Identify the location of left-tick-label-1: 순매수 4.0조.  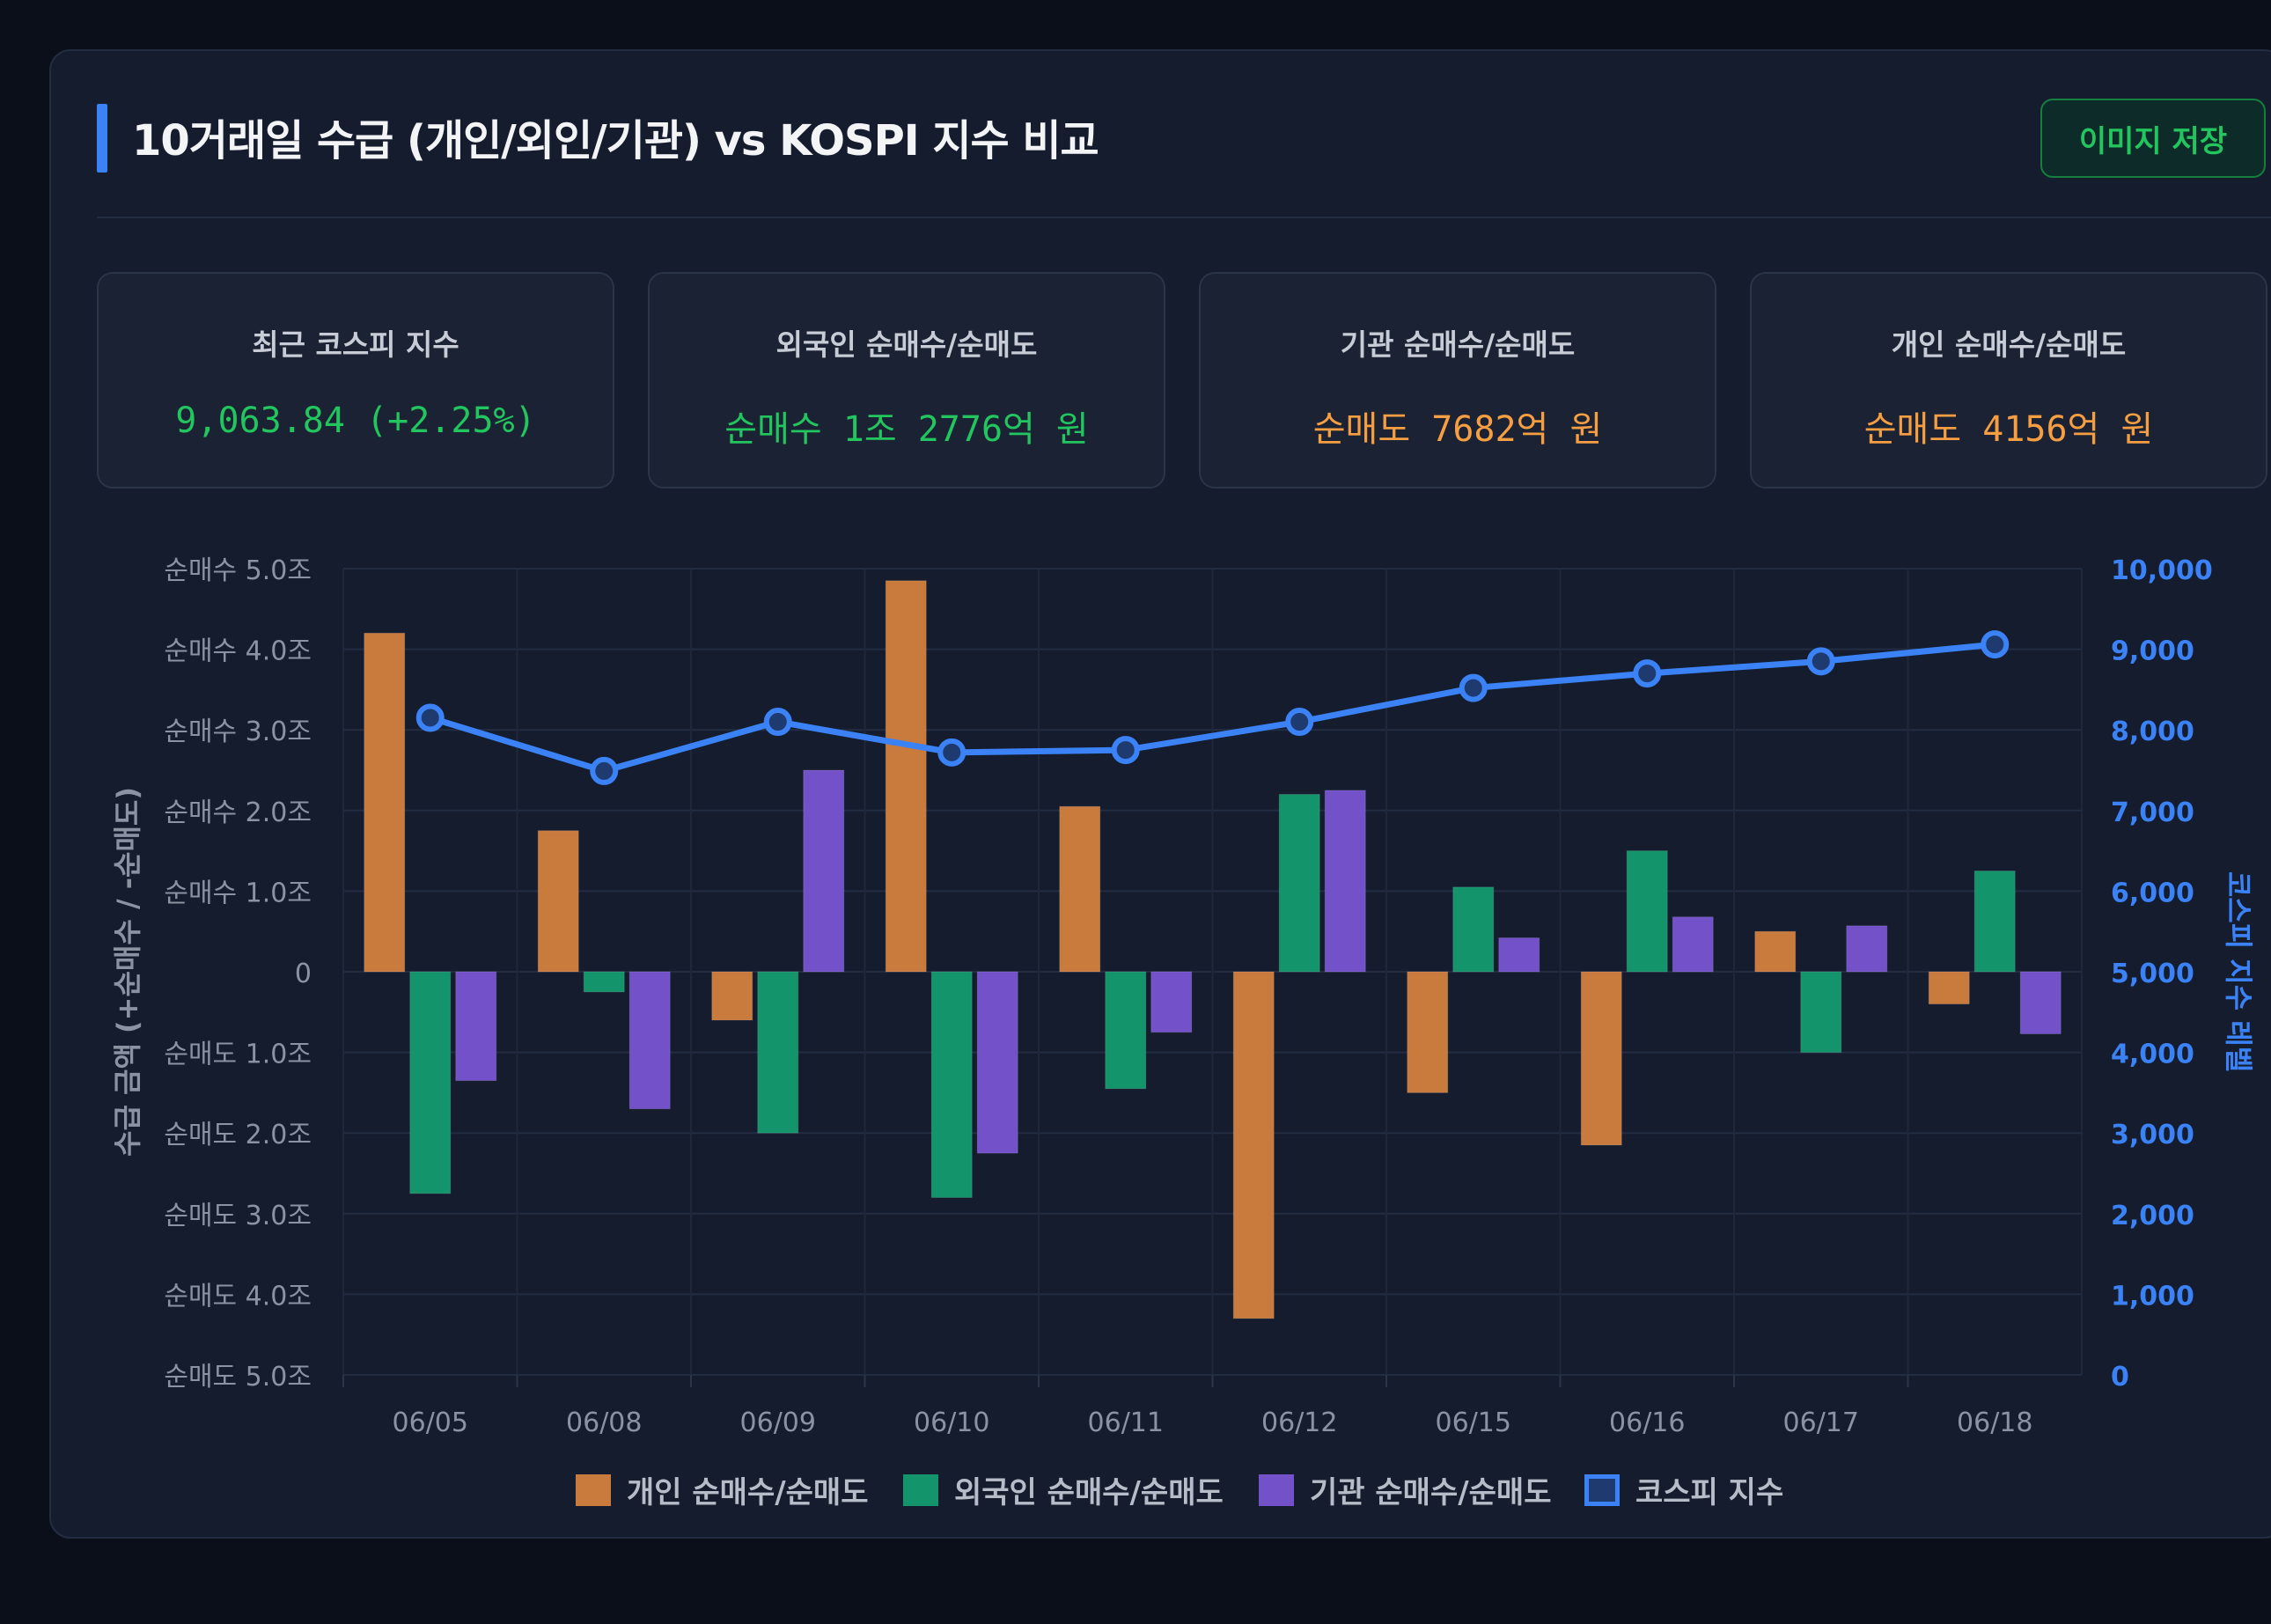
(238, 651).